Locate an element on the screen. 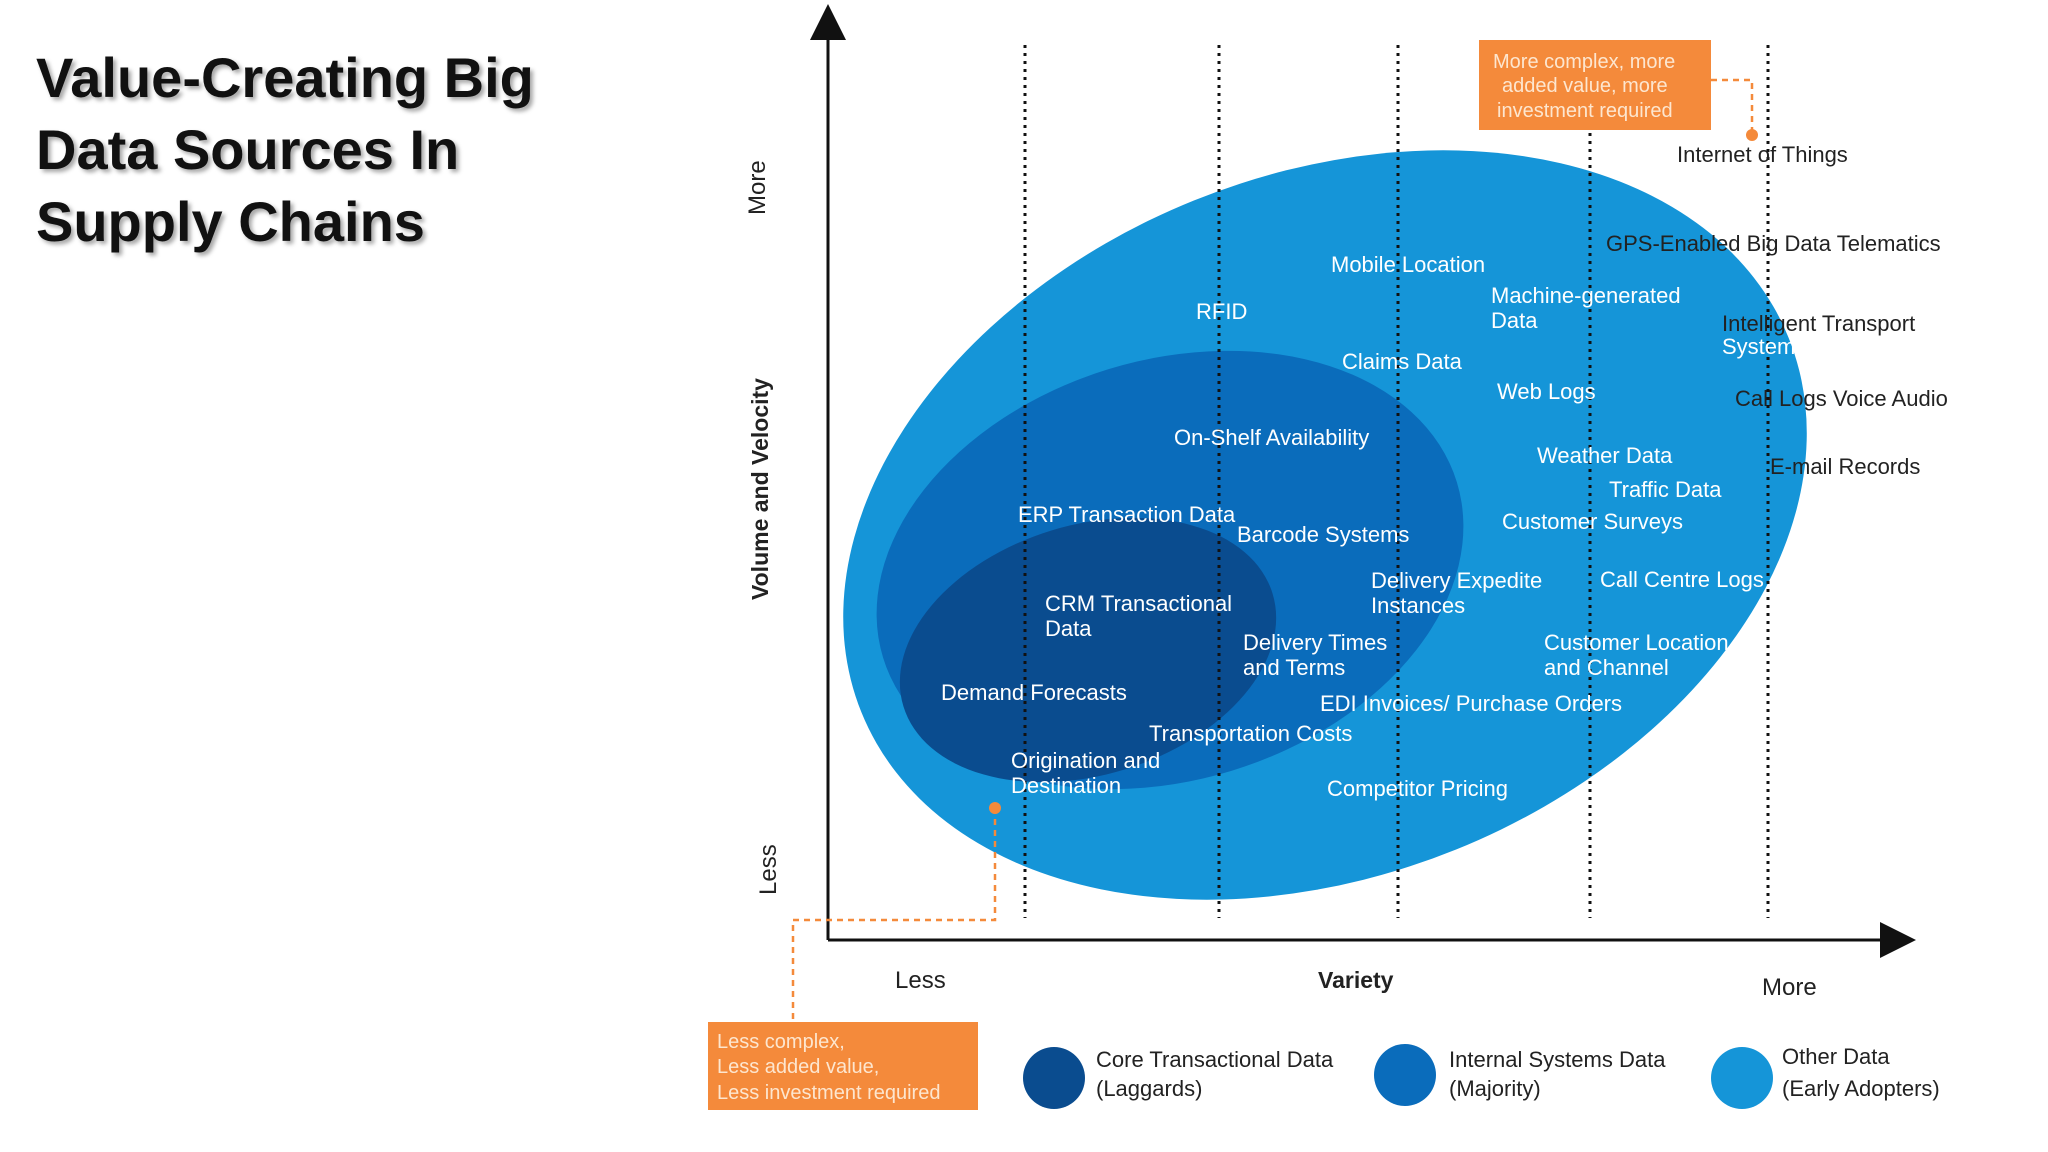  y-more-label: More is located at coordinates (757, 187).